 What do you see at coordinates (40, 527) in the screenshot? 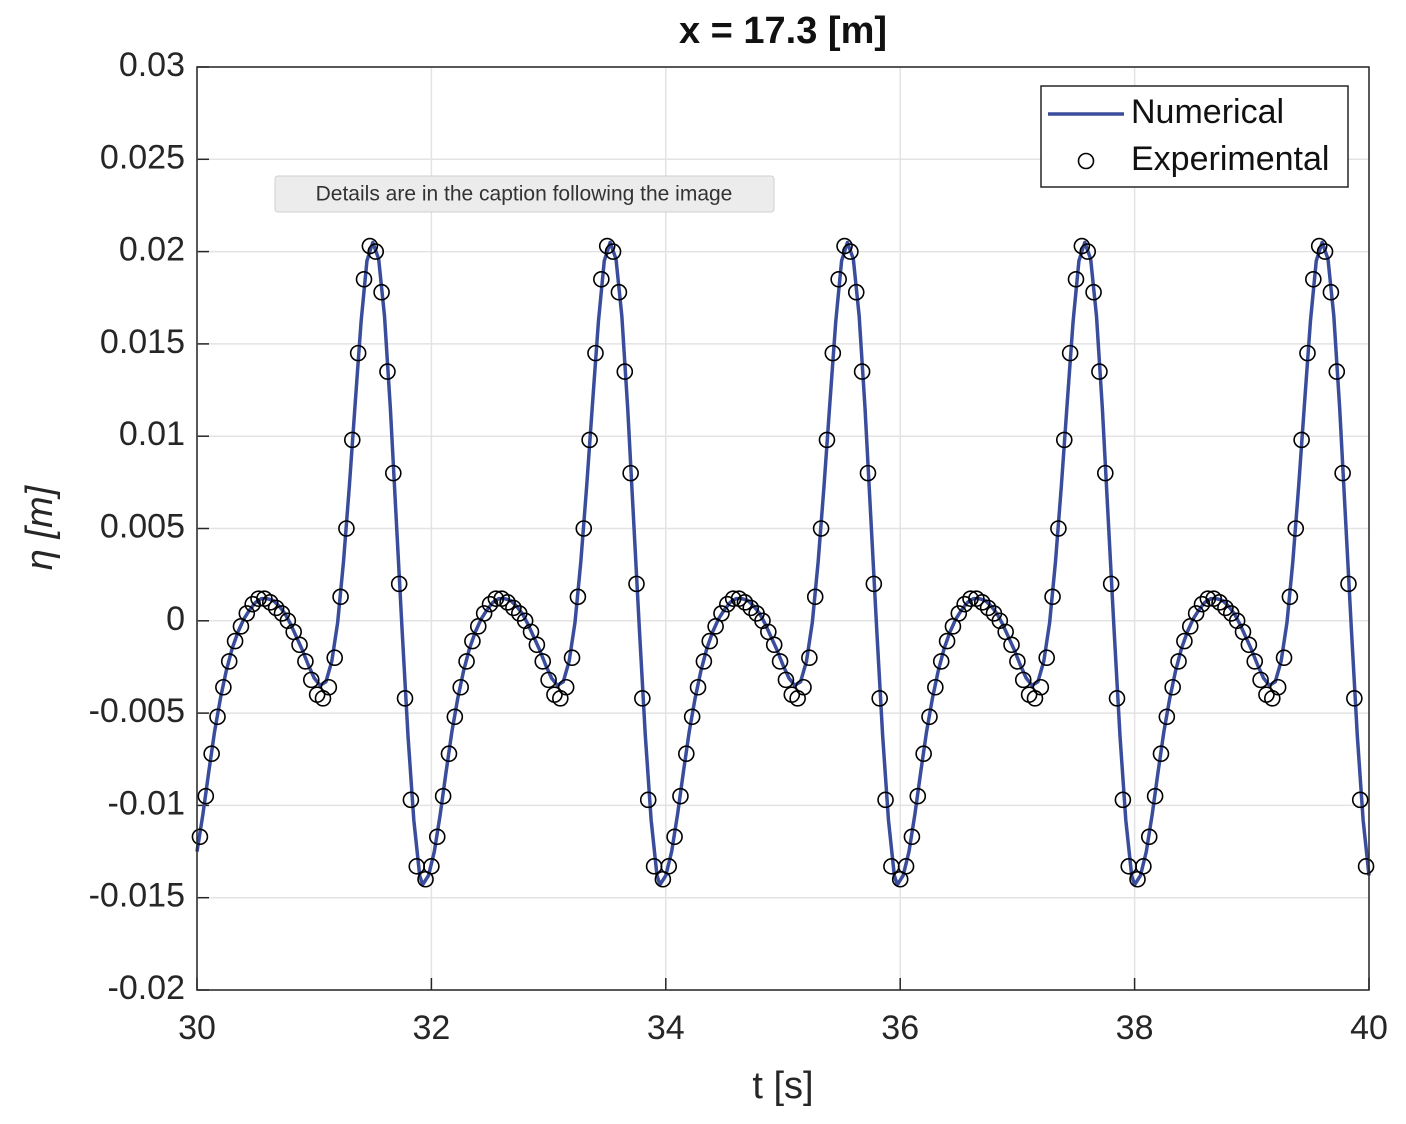
I see `y-axis-label: η [m]` at bounding box center [40, 527].